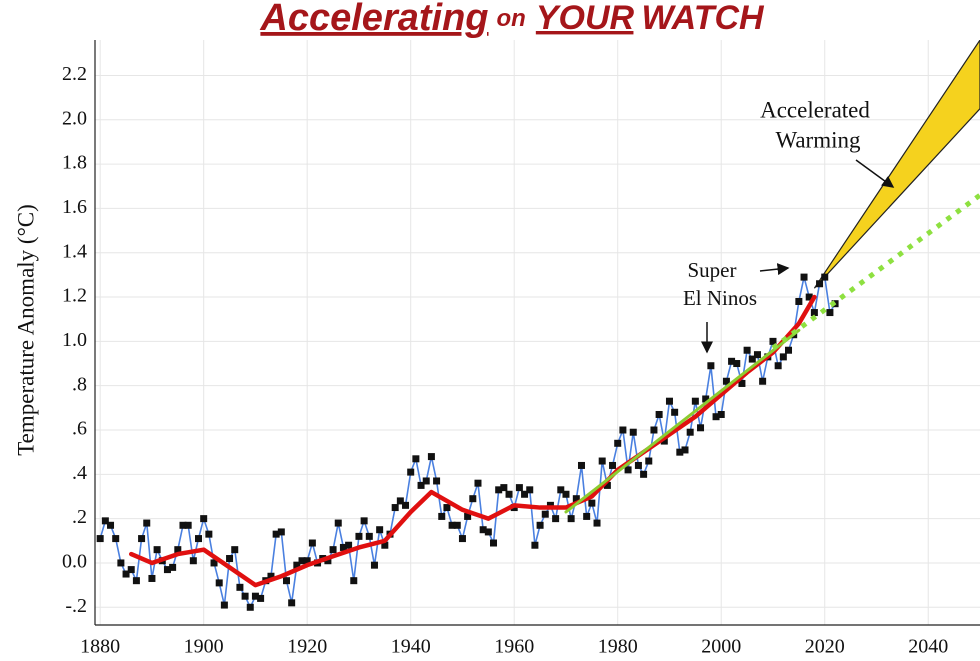 This screenshot has width=980, height=661. What do you see at coordinates (896, 164) in the screenshot?
I see `warming-wedge` at bounding box center [896, 164].